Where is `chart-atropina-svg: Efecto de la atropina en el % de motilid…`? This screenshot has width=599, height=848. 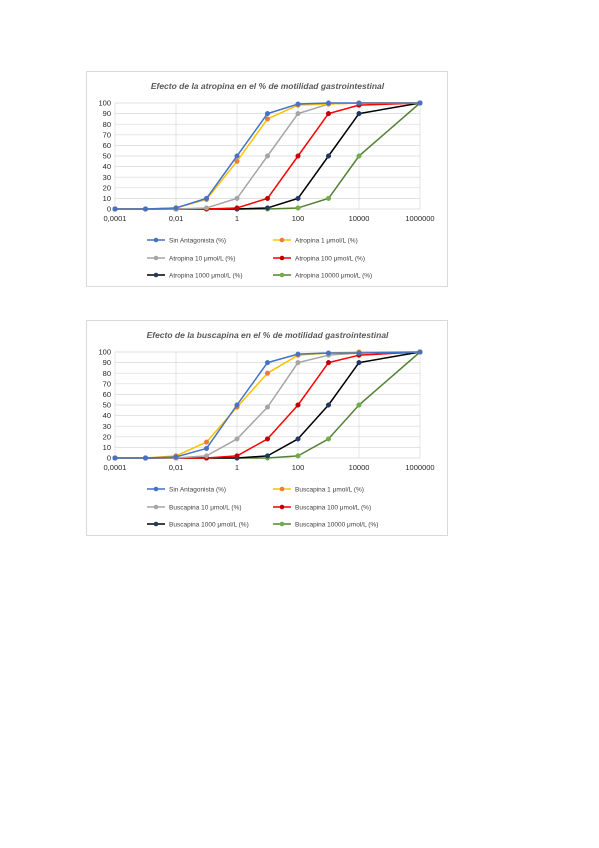 chart-atropina-svg: Efecto de la atropina en el % de motilid… is located at coordinates (266, 180).